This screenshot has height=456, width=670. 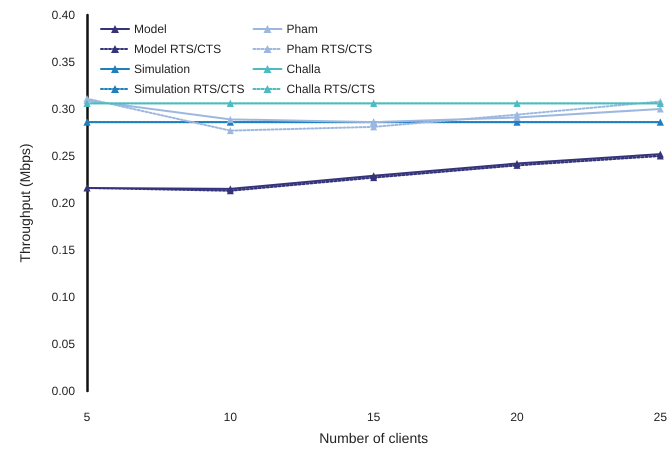 What do you see at coordinates (64, 109) in the screenshot?
I see `y-tick-label: 0.30` at bounding box center [64, 109].